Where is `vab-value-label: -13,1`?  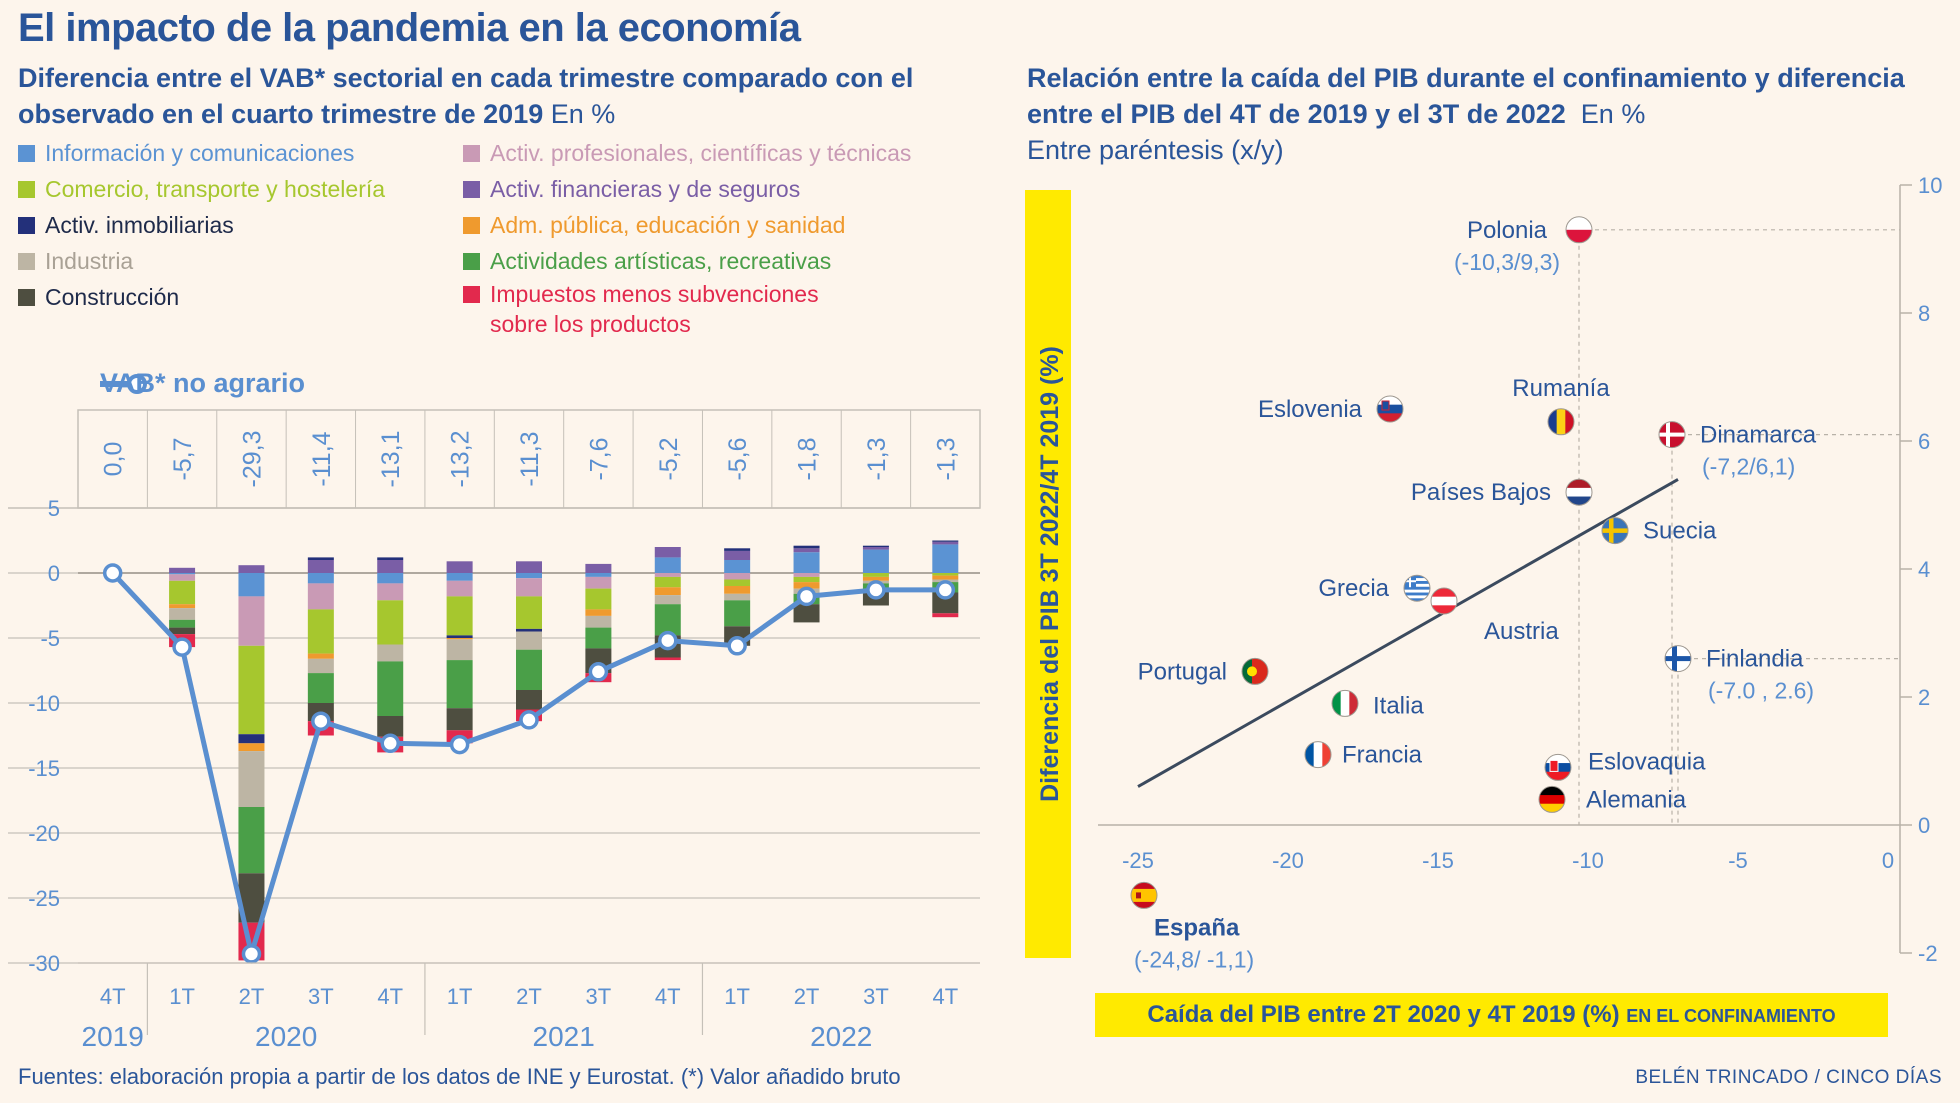
vab-value-label: -13,1 is located at coordinates (391, 459).